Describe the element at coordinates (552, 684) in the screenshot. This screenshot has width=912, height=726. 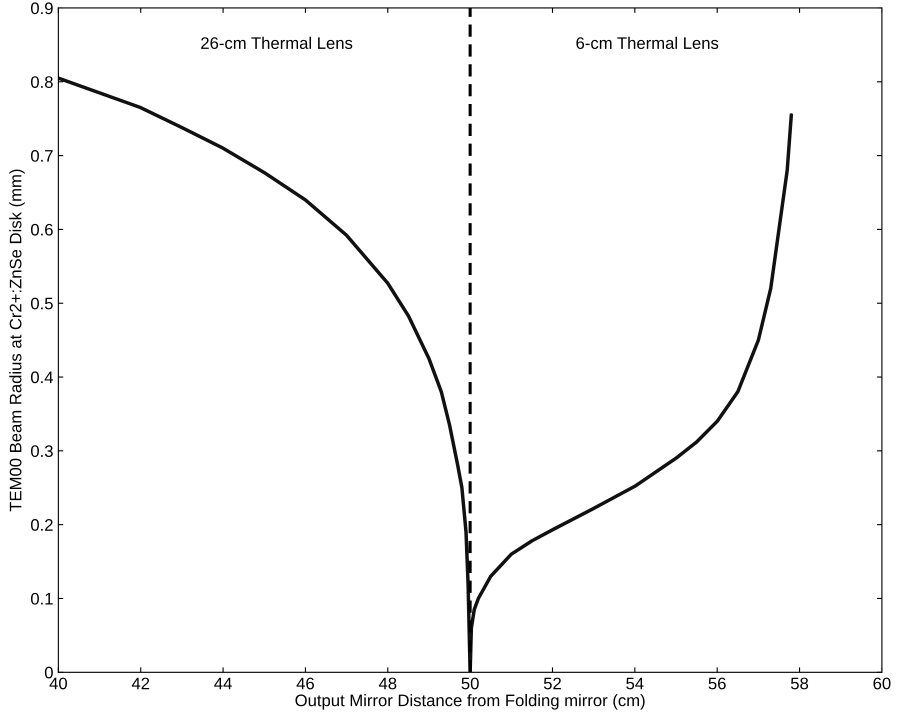
I see `x-tick-label: 52` at that location.